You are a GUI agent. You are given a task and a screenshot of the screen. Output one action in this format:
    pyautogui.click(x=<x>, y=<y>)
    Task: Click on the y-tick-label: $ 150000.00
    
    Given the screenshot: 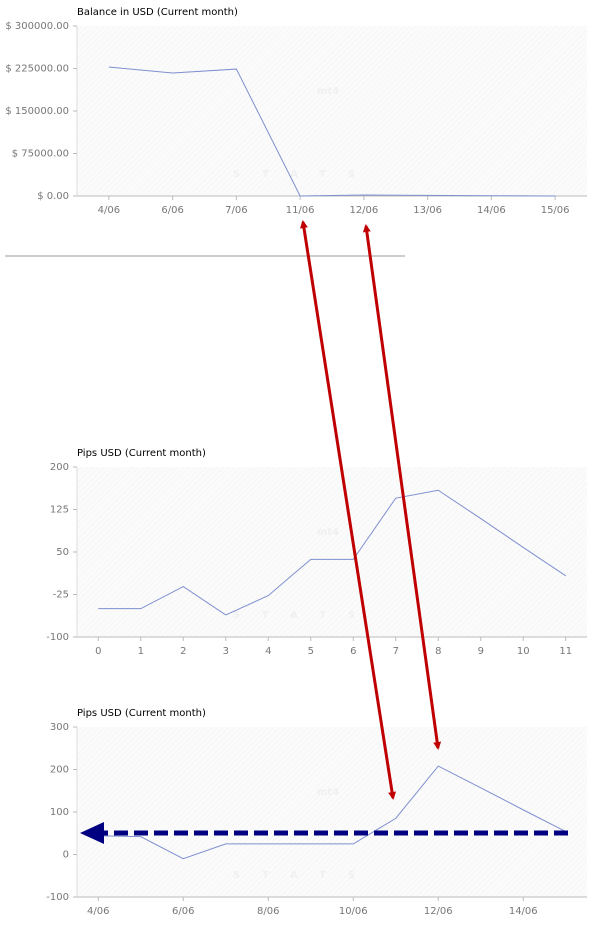 What is the action you would take?
    pyautogui.click(x=37, y=111)
    